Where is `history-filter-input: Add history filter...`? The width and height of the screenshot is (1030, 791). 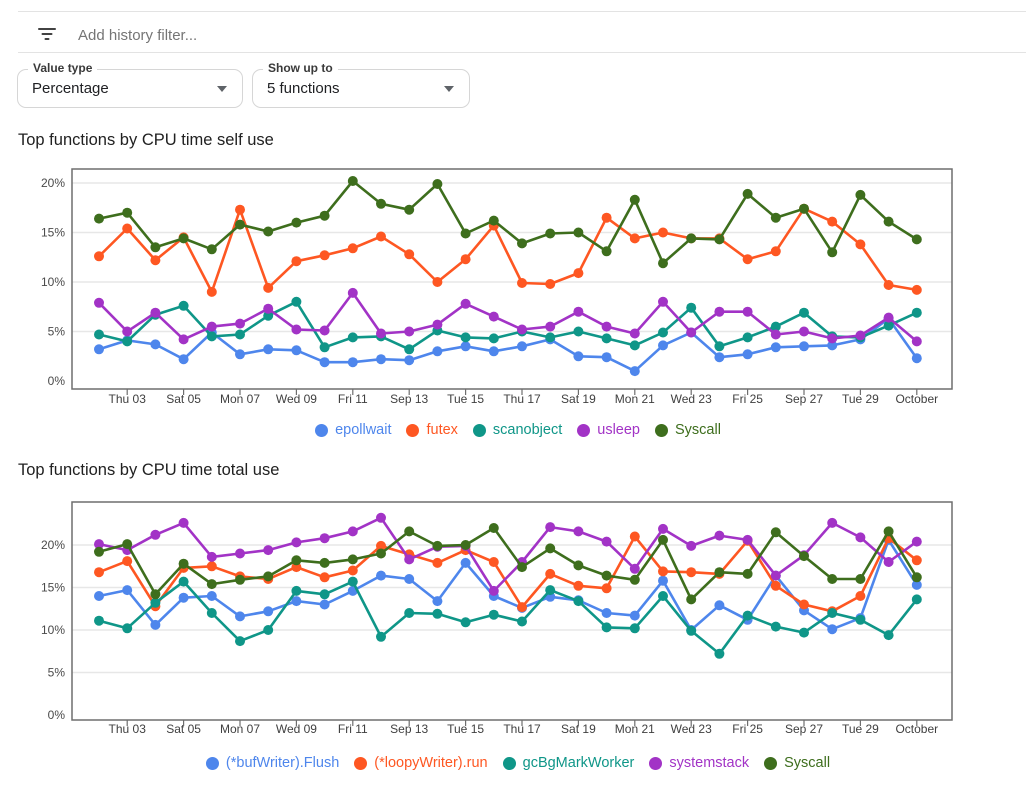
history-filter-input: Add history filter... is located at coordinates (138, 35).